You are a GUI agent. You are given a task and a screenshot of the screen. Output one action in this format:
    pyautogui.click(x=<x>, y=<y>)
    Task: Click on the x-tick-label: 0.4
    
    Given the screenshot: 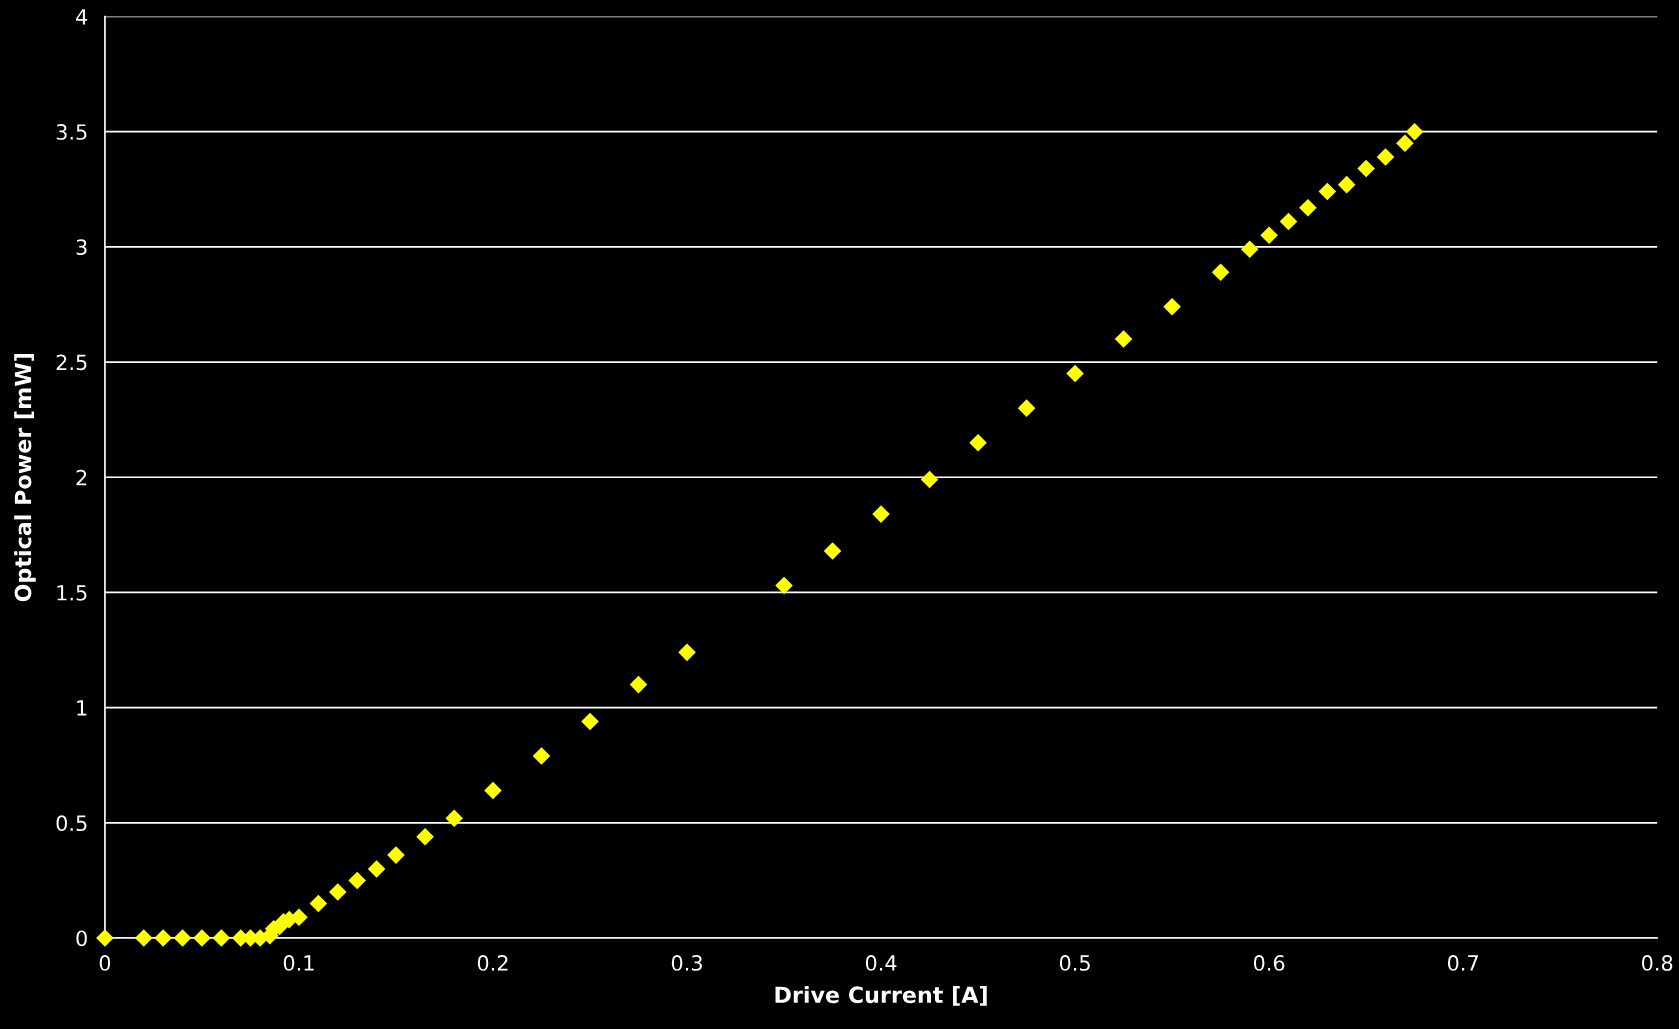 What is the action you would take?
    pyautogui.click(x=881, y=963)
    